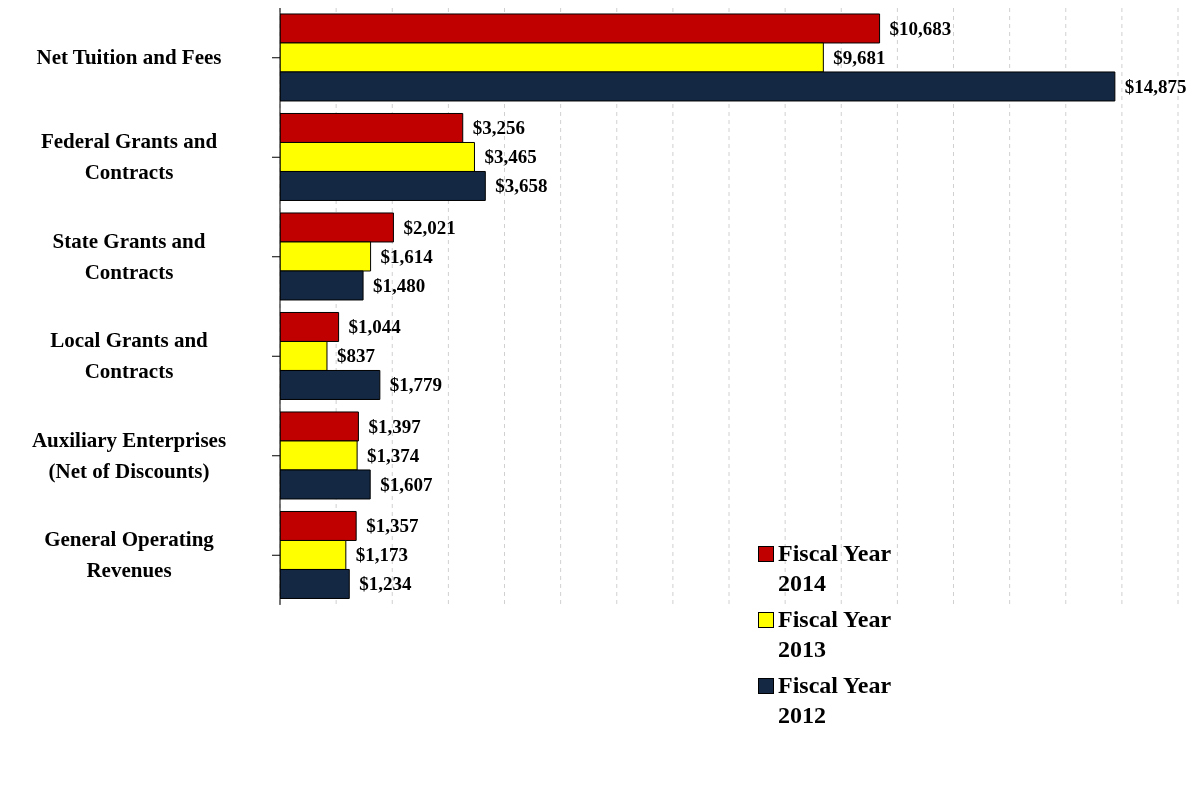 The height and width of the screenshot is (802, 1195). Describe the element at coordinates (498, 128) in the screenshot. I see `data-label: $3,256` at that location.